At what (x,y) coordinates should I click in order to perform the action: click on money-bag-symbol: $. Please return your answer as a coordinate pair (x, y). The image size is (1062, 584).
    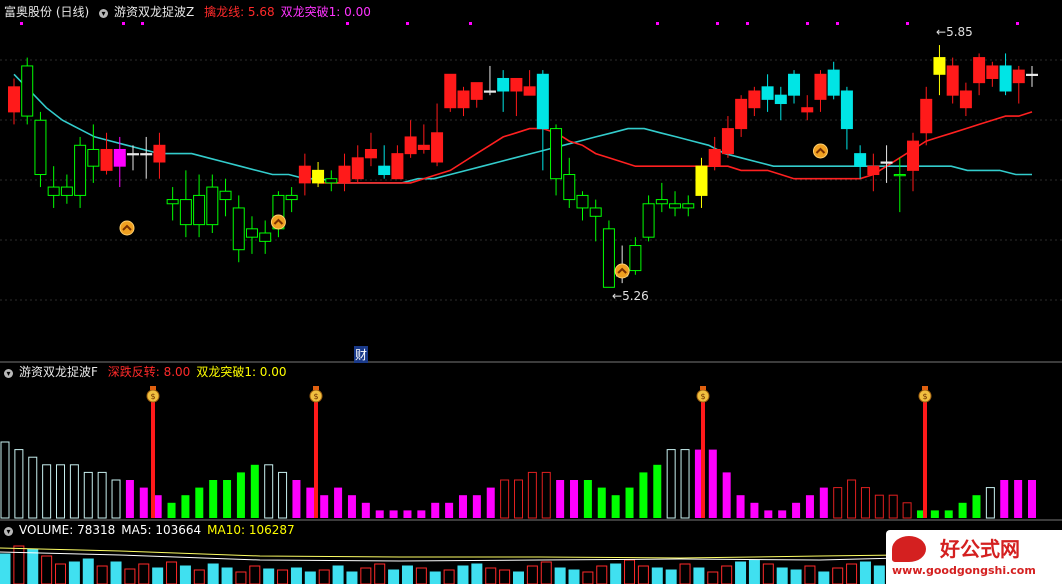
    Looking at the image, I should click on (152, 396).